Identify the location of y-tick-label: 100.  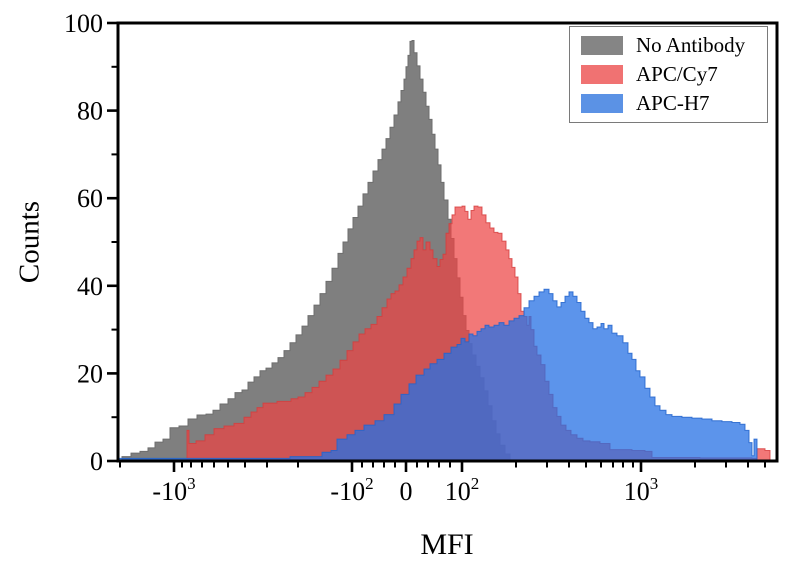
(83, 23).